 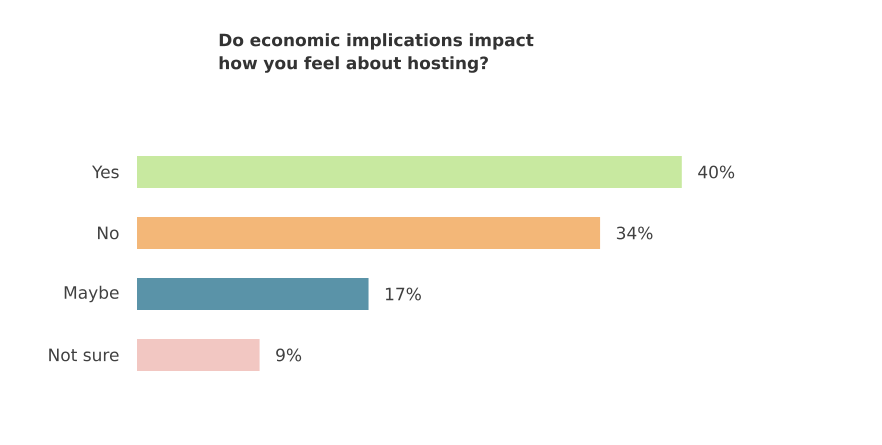 What do you see at coordinates (108, 233) in the screenshot?
I see `y-tick-label: No` at bounding box center [108, 233].